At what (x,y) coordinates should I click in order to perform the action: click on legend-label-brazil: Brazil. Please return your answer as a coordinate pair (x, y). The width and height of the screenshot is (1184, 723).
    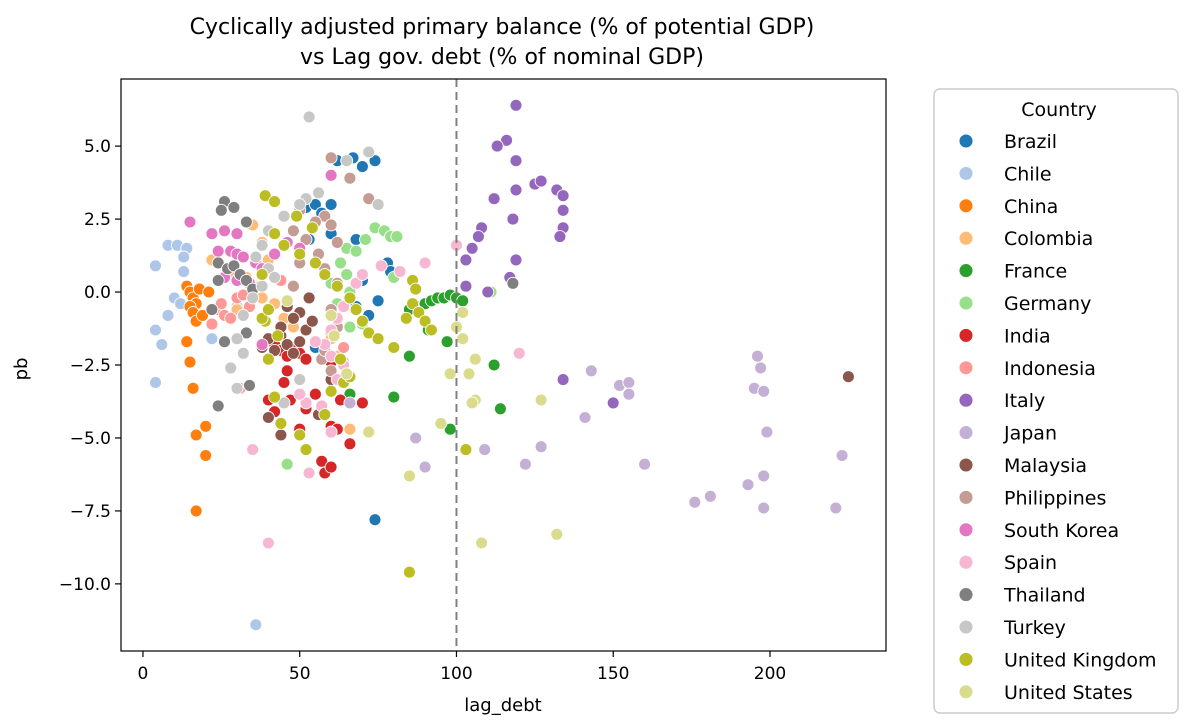
    Looking at the image, I should click on (1030, 142).